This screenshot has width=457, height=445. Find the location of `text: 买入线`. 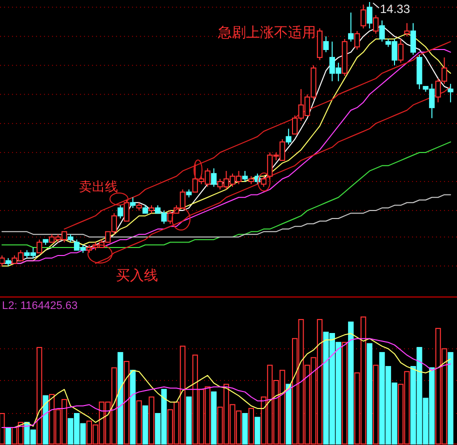

text: 买入线 is located at coordinates (137, 275).